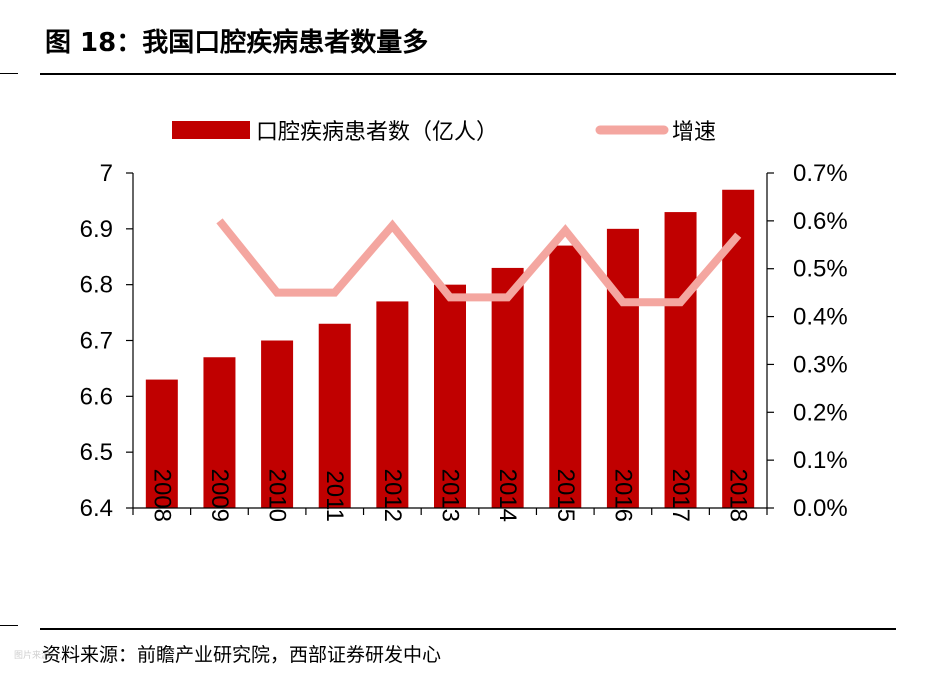 Image resolution: width=950 pixels, height=677 pixels. I want to click on bar-2011, so click(334, 415).